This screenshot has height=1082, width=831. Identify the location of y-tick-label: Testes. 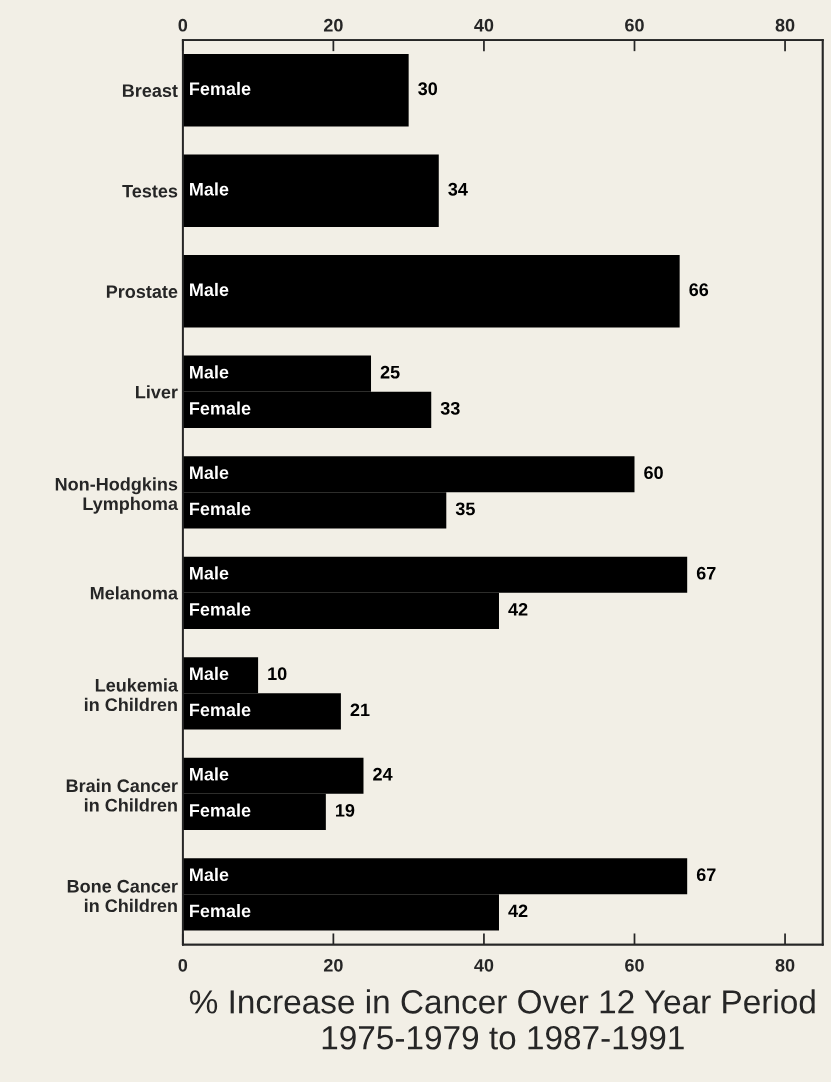
(150, 191).